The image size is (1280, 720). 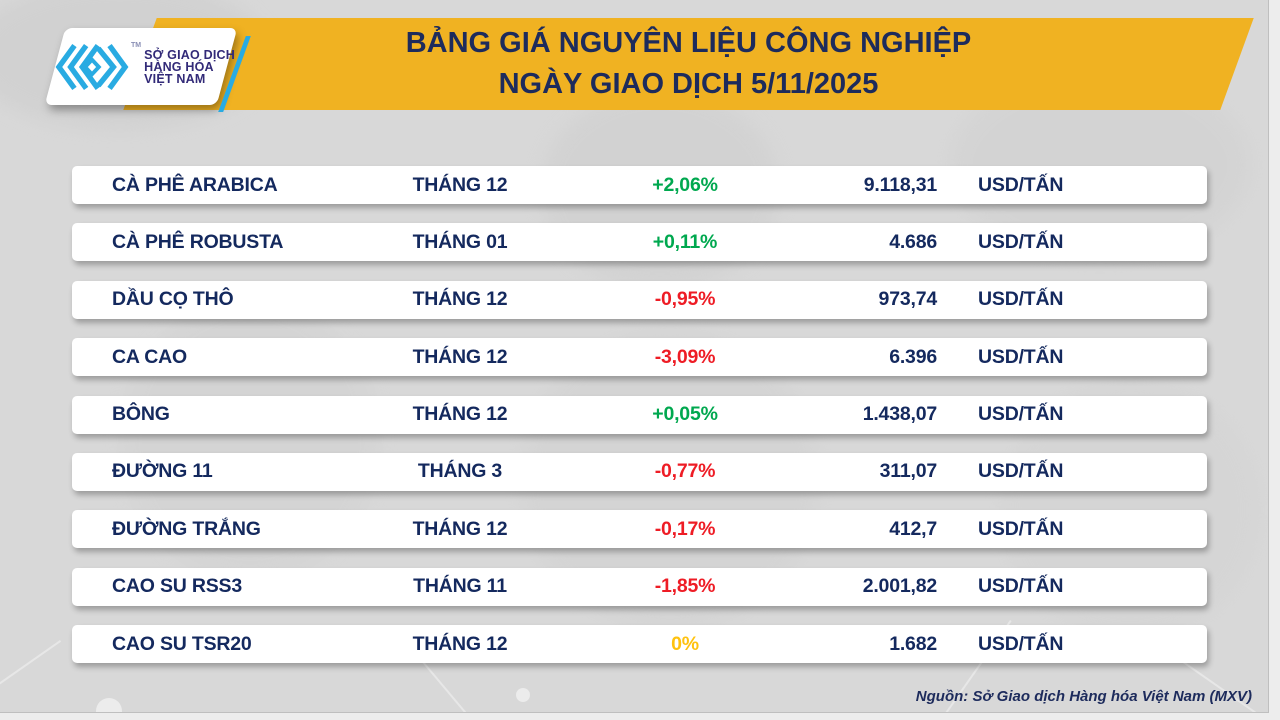 I want to click on mxv-chevron-diamond-icon, so click(x=92, y=67).